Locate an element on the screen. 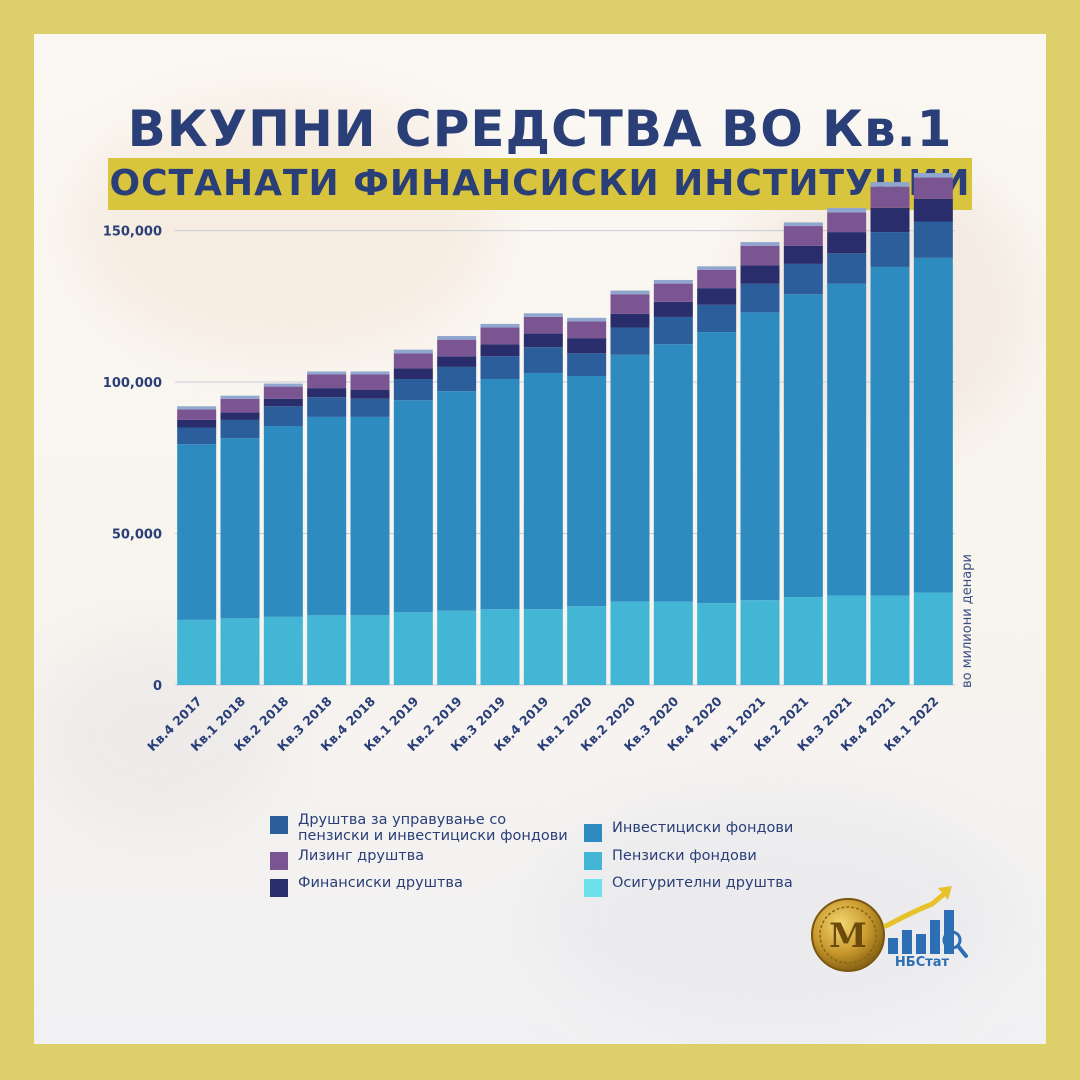 This screenshot has height=1080, width=1080. legend-item-financial-companies: Финансиски друштва is located at coordinates (366, 886).